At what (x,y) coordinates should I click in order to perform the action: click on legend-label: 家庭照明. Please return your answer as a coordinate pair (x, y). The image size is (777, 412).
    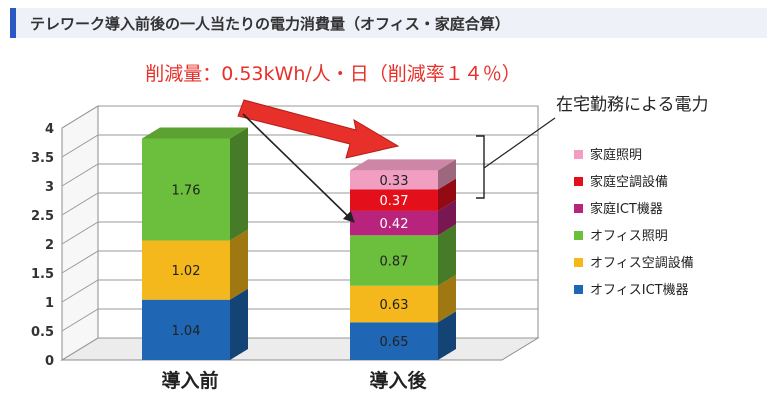
    Looking at the image, I should click on (616, 155).